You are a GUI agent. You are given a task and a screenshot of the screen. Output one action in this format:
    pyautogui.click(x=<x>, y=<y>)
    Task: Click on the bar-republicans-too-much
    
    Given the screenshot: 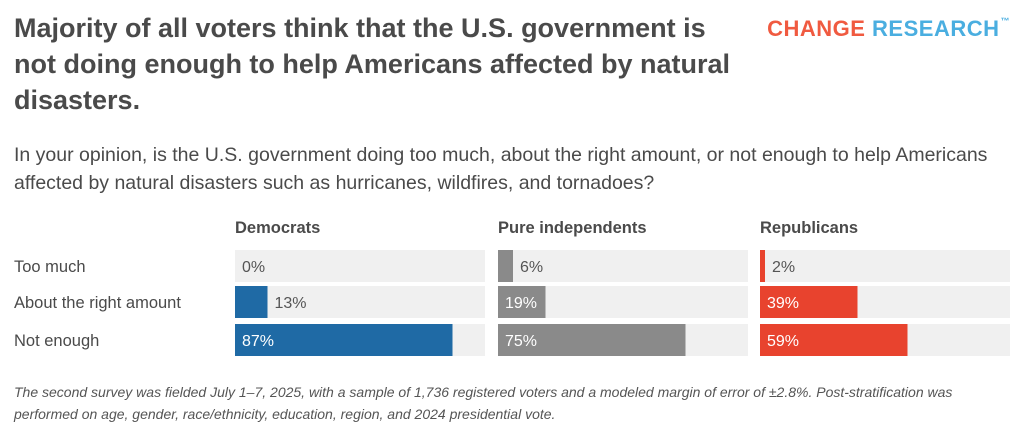 What is the action you would take?
    pyautogui.click(x=762, y=266)
    